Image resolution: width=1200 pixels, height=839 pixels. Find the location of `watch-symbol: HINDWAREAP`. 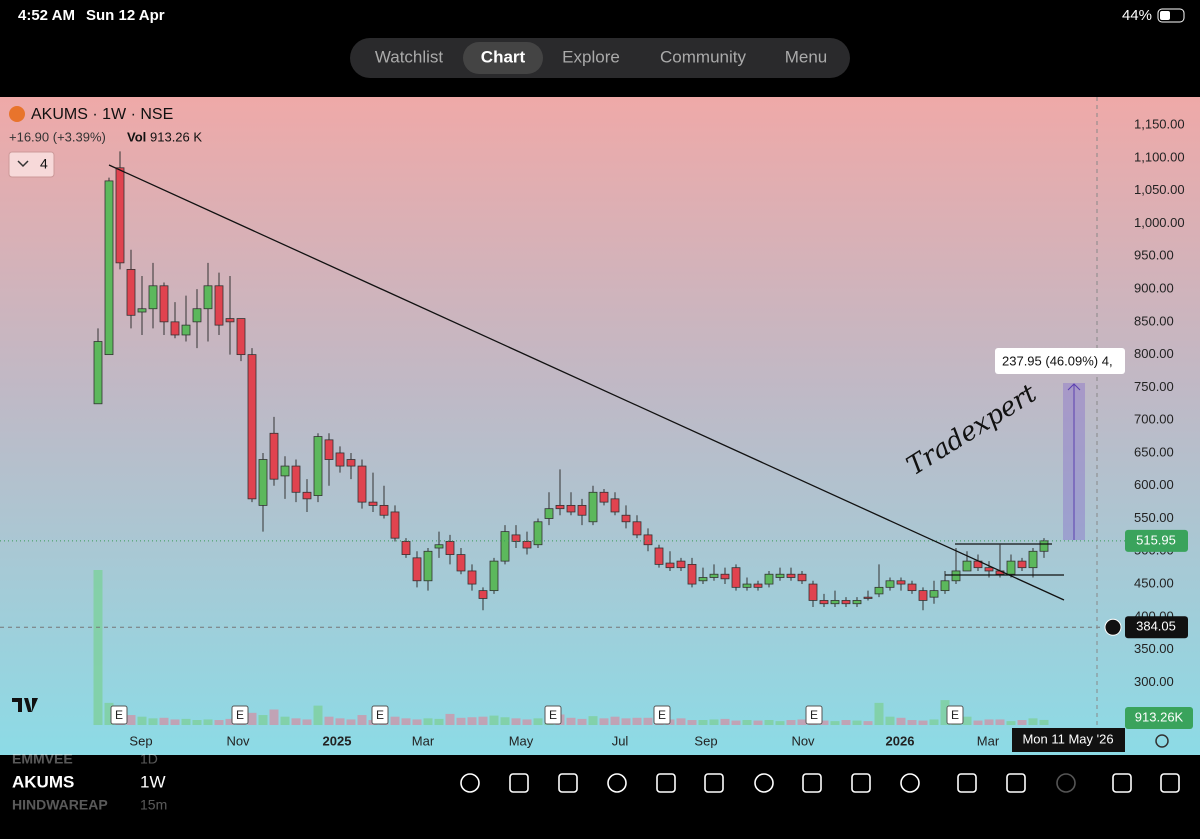

watch-symbol: HINDWAREAP is located at coordinates (60, 805).